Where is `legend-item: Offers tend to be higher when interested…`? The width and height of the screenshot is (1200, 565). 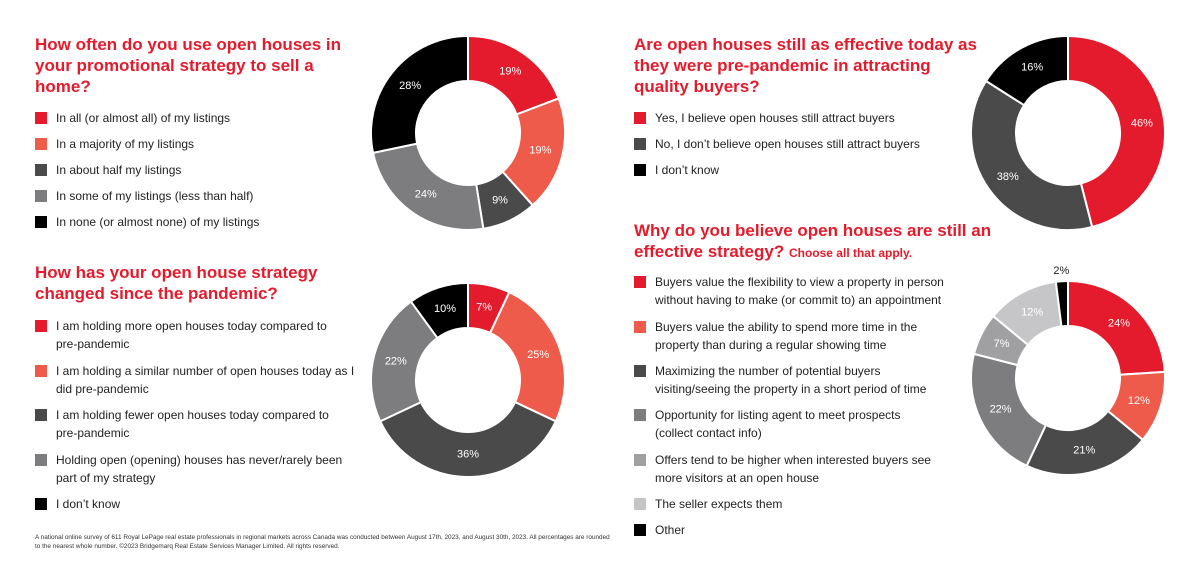
legend-item: Offers tend to be higher when interested… is located at coordinates (794, 469).